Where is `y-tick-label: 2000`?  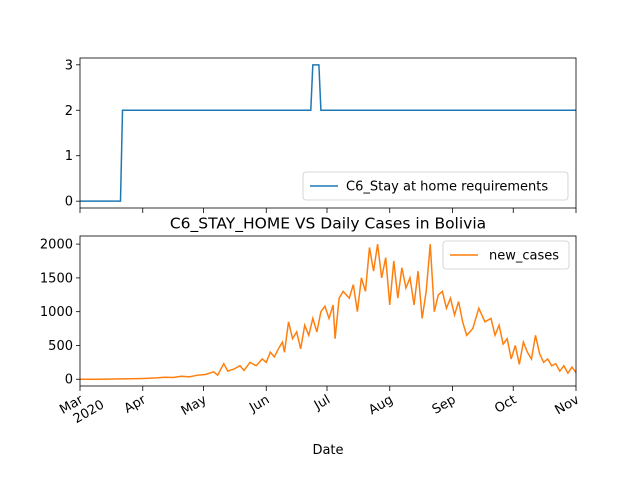 y-tick-label: 2000 is located at coordinates (56, 245).